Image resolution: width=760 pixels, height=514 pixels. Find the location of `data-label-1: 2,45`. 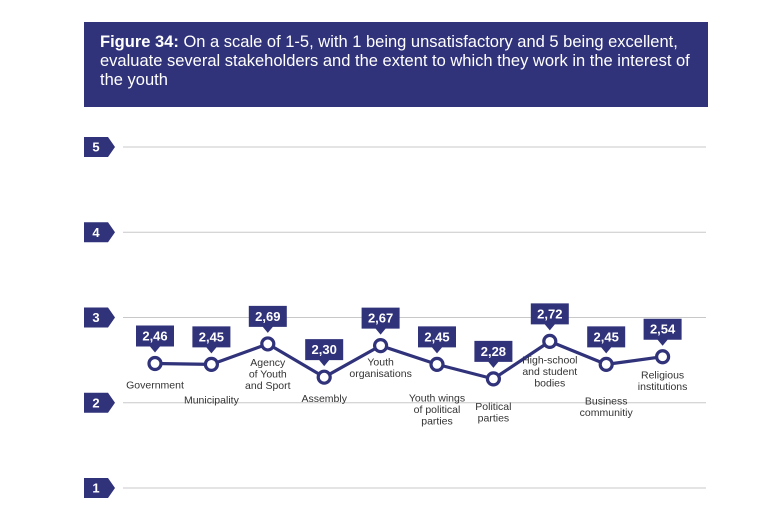

data-label-1: 2,45 is located at coordinates (211, 336).